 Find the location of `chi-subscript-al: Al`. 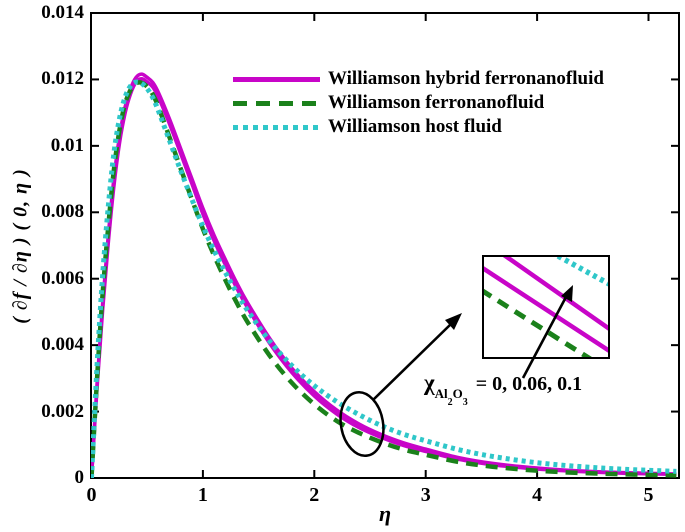

chi-subscript-al: Al is located at coordinates (441, 393).